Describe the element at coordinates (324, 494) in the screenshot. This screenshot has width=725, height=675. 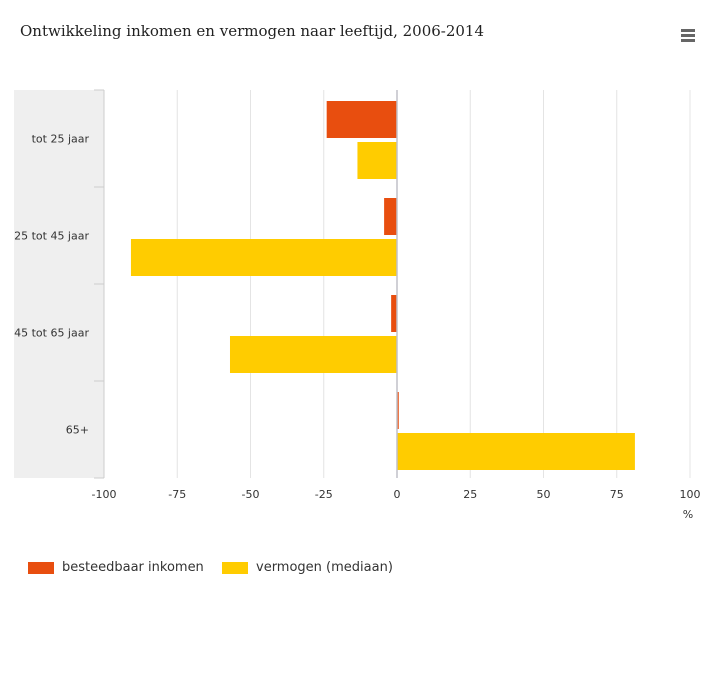
I see `x-tick-label: -25` at that location.